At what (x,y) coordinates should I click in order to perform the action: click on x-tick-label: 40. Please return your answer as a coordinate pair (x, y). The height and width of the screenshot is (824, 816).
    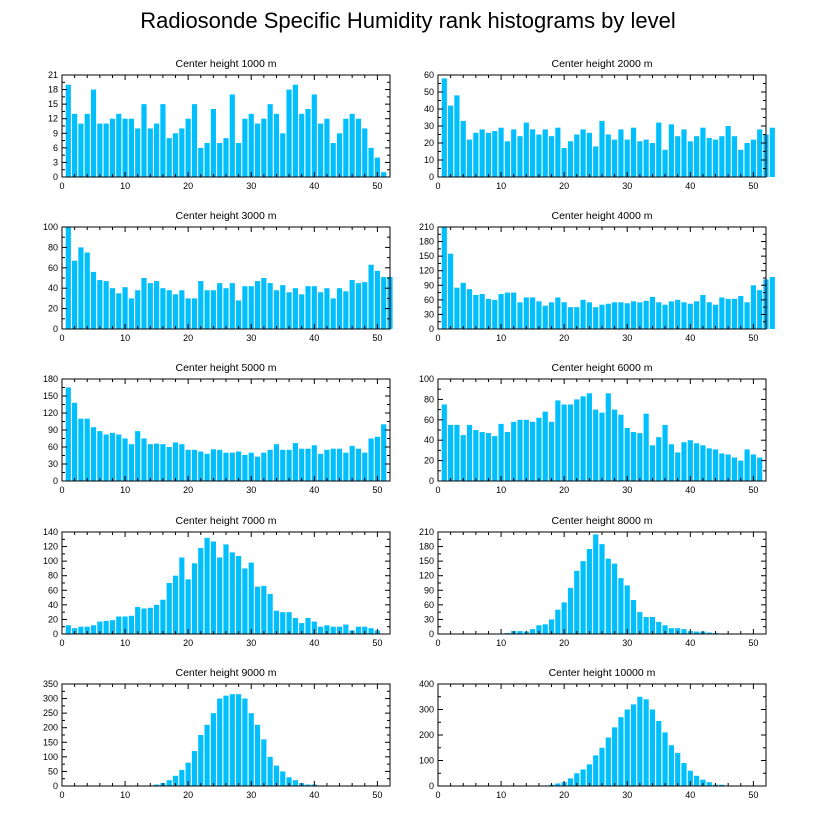
    Looking at the image, I should click on (314, 338).